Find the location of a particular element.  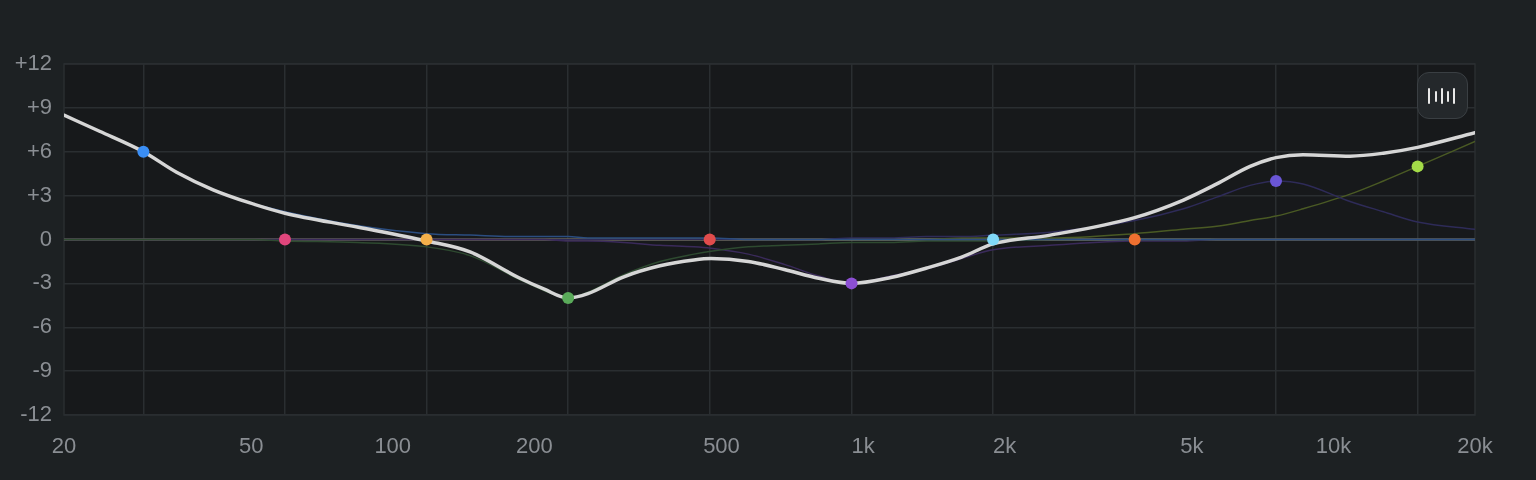

y-tick-label: 0 is located at coordinates (45, 238).